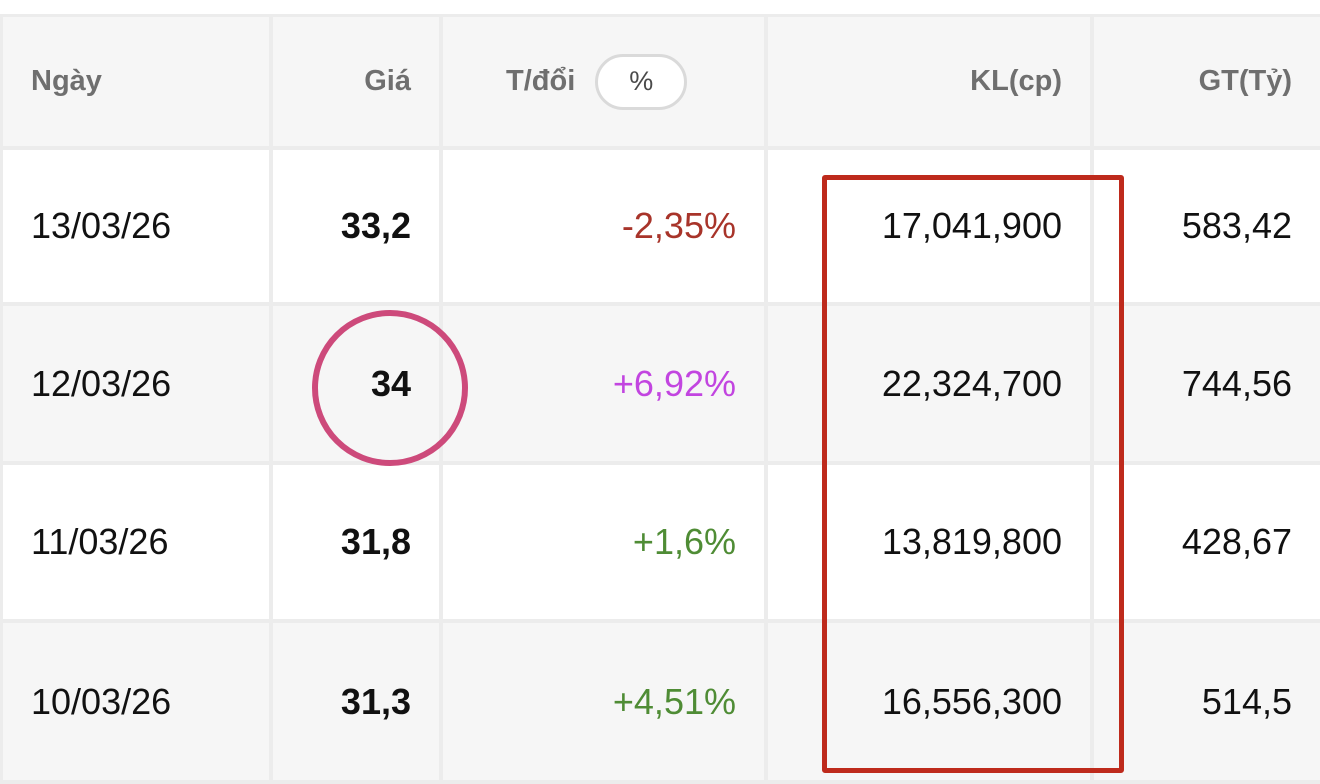 The height and width of the screenshot is (784, 1320). Describe the element at coordinates (136, 226) in the screenshot. I see `row1-date: 13/03/26` at that location.